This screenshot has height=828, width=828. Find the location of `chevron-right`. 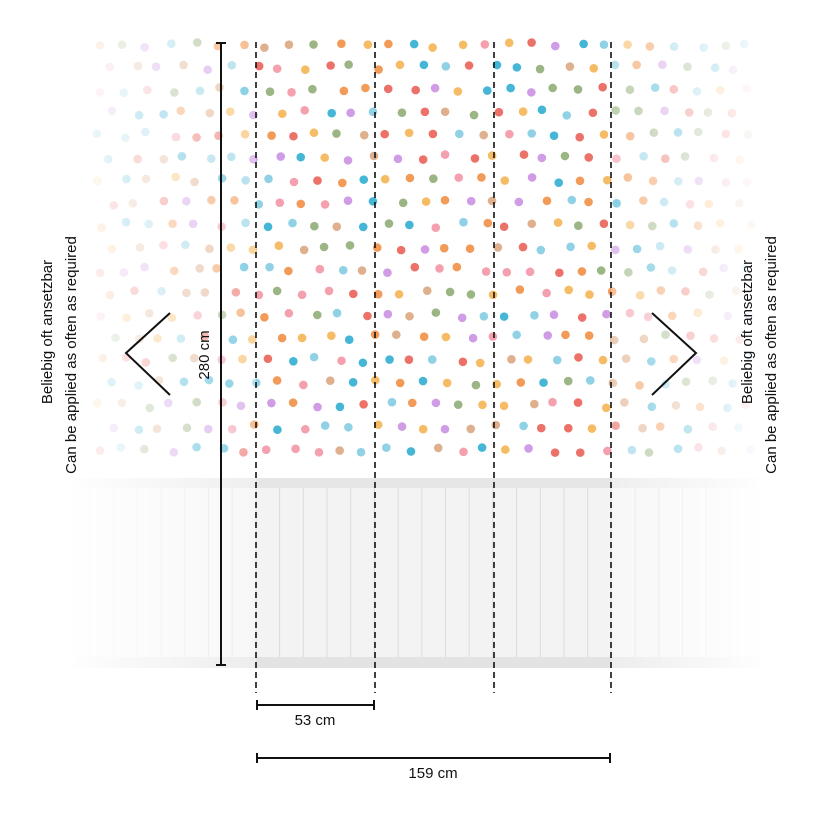

chevron-right is located at coordinates (674, 354).